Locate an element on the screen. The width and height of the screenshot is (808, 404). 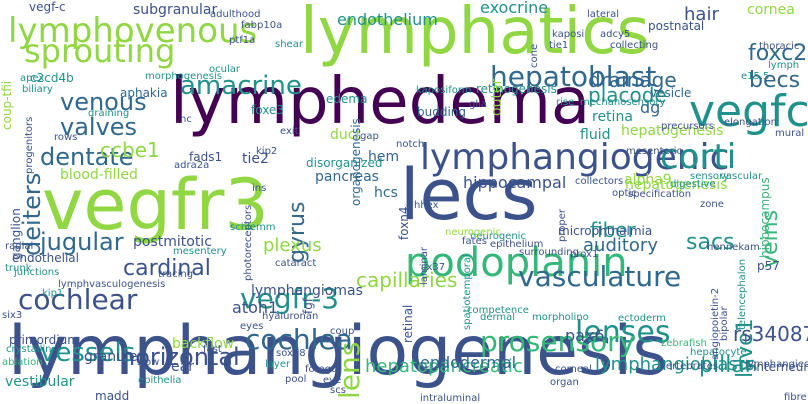
word-spatiotemporal: spatiotemporal is located at coordinates (467, 292).